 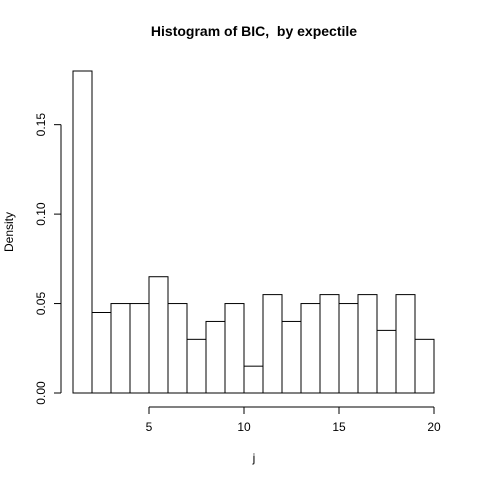 What do you see at coordinates (41, 304) in the screenshot?
I see `y-tick-label: 0.05` at bounding box center [41, 304].